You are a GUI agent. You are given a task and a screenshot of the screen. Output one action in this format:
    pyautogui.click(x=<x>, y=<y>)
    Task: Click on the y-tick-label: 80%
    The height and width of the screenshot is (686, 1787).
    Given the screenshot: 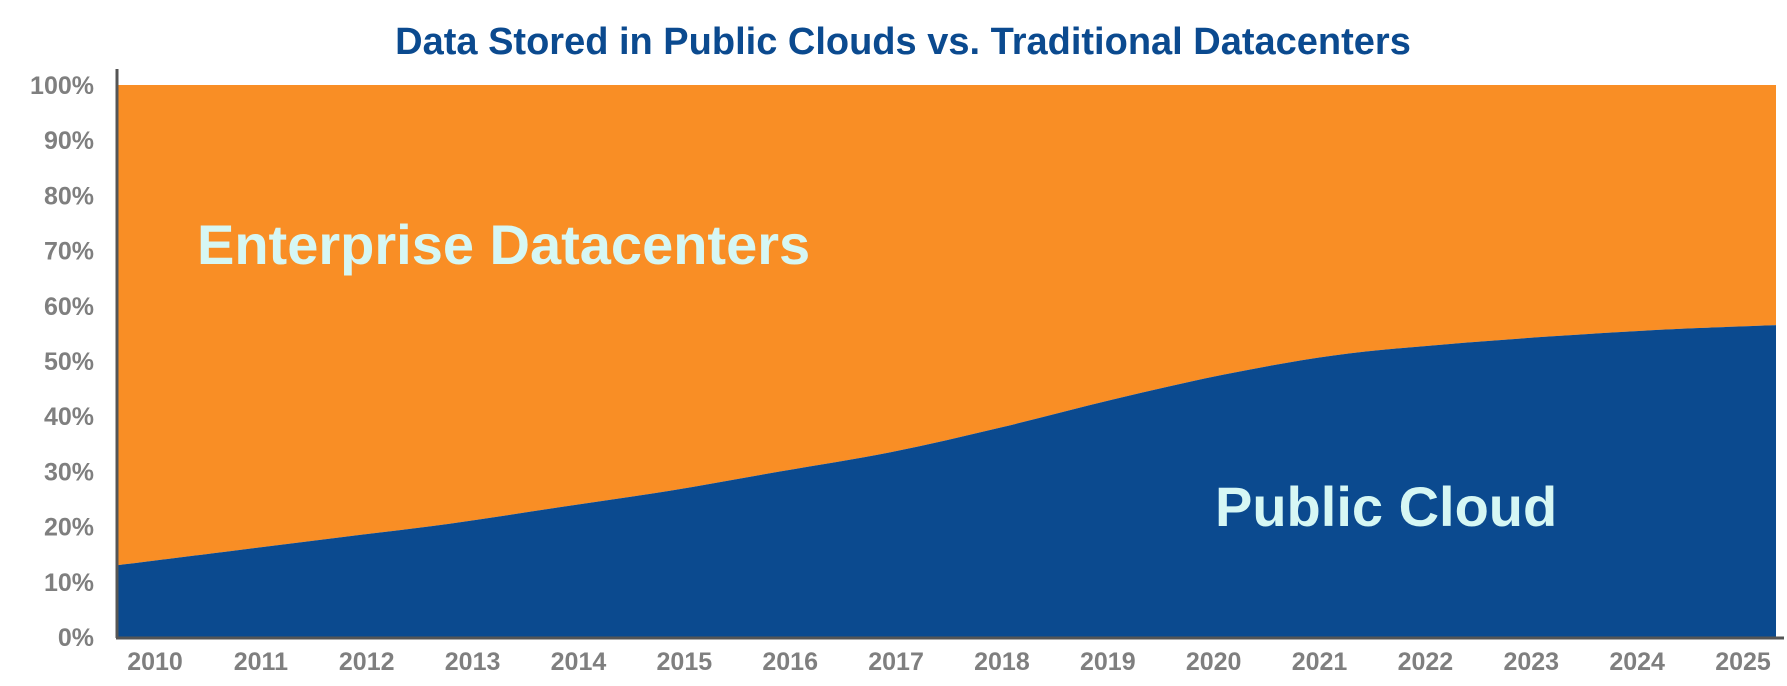 What is the action you would take?
    pyautogui.click(x=69, y=196)
    